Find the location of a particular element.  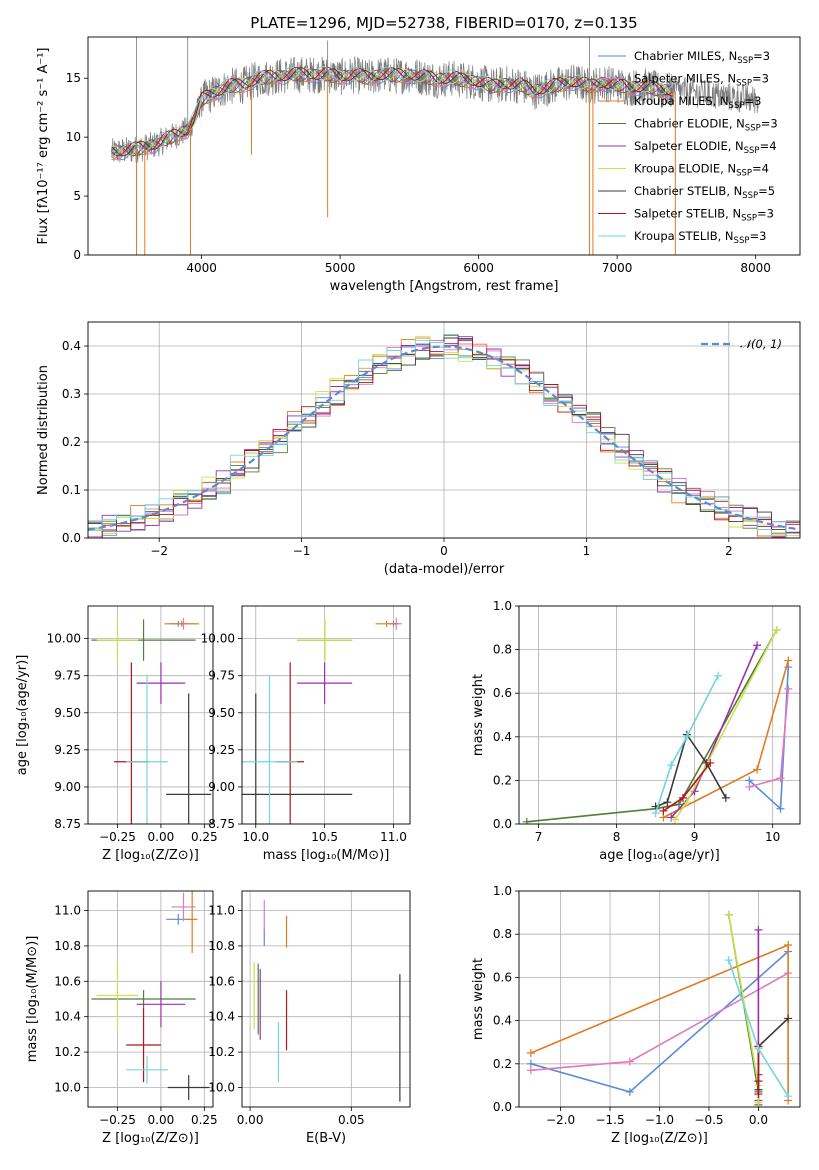

mass-vs-ebv-panel: 0.00 0.05 10.0 10.2 10.4 10.6 10.8 11.0 E(B-V) is located at coordinates (309, 1018).